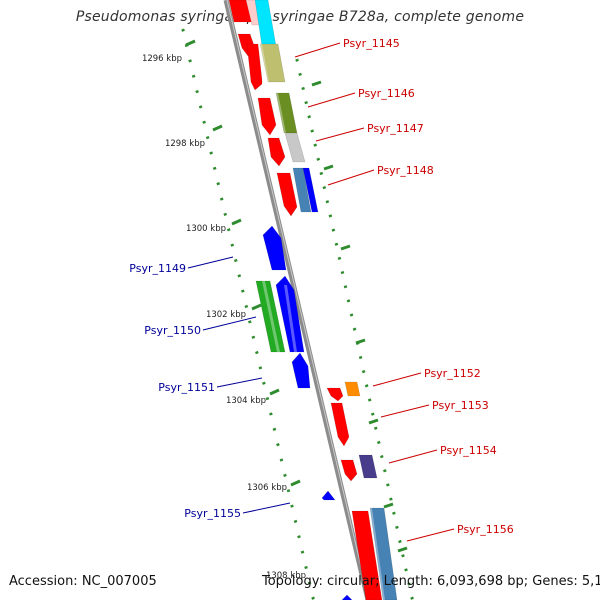  What do you see at coordinates (229, 323) in the screenshot?
I see `gene-label-psyr-1150-line` at bounding box center [229, 323].